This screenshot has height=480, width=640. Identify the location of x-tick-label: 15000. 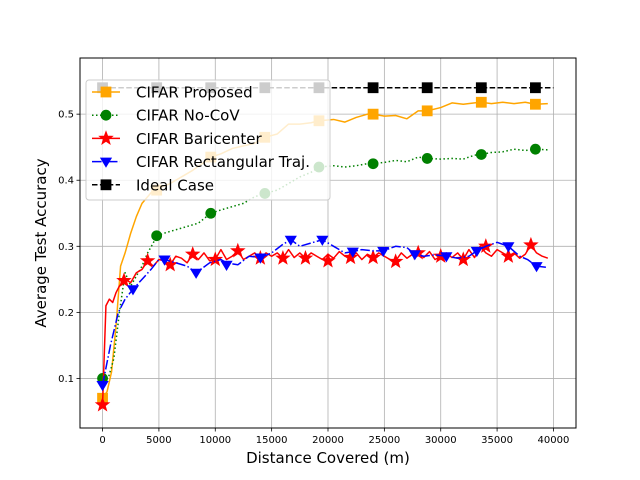
(272, 440).